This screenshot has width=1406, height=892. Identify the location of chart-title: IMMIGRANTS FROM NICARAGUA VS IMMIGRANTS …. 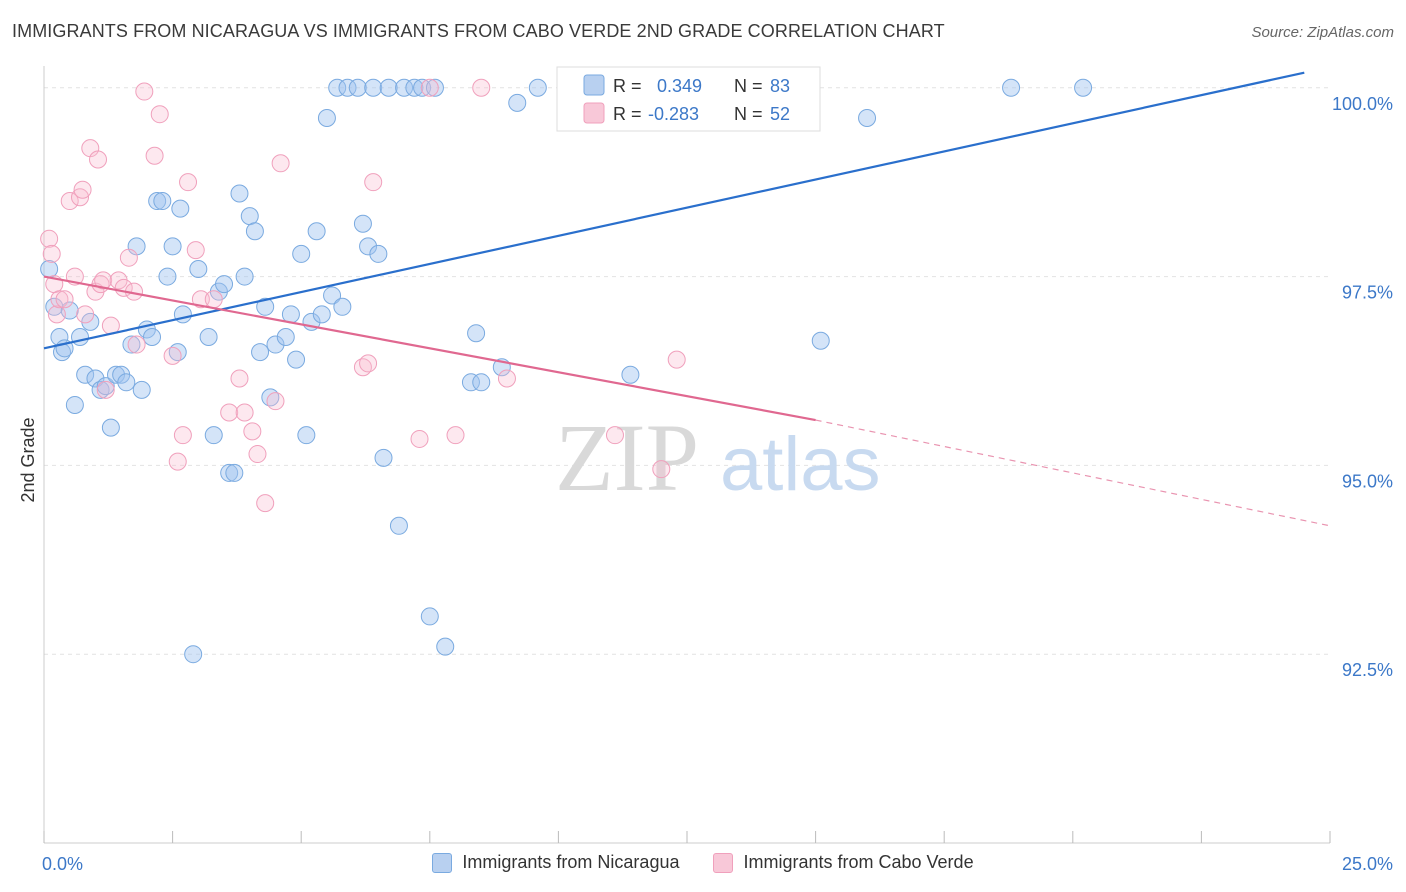
(478, 31).